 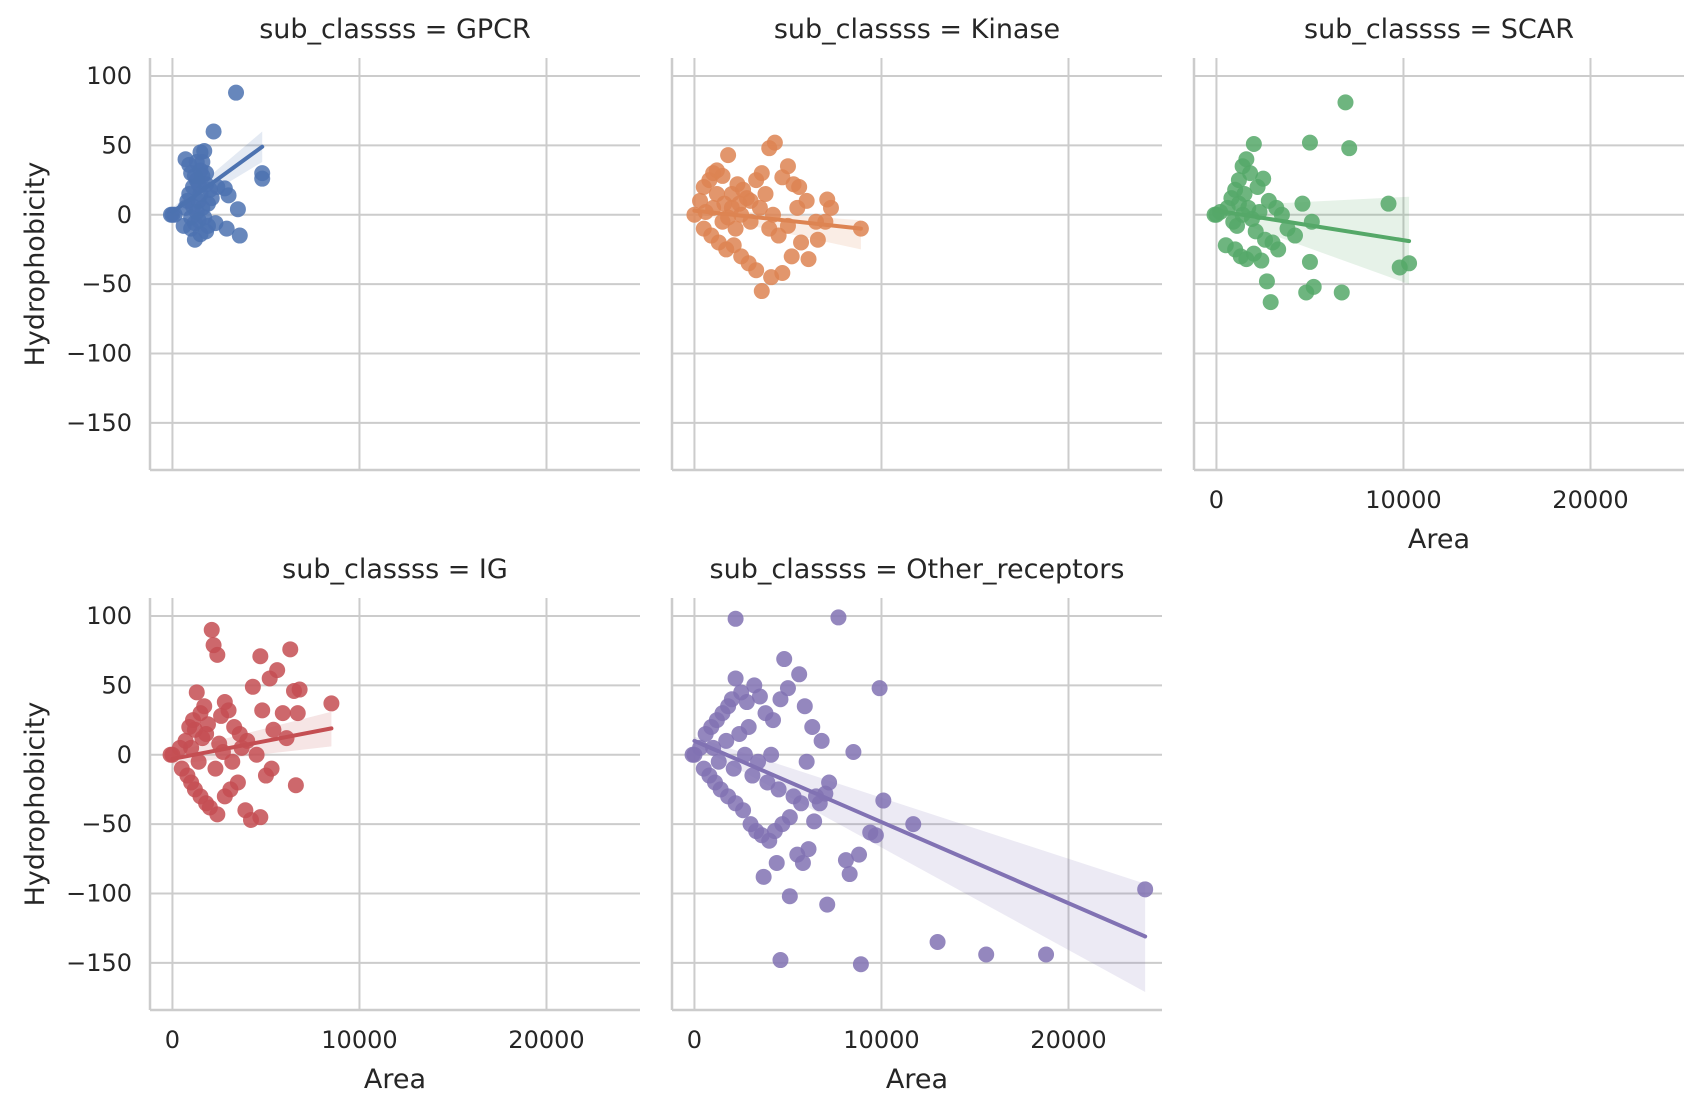 I want to click on y-tick-label: 100, so click(x=109, y=76).